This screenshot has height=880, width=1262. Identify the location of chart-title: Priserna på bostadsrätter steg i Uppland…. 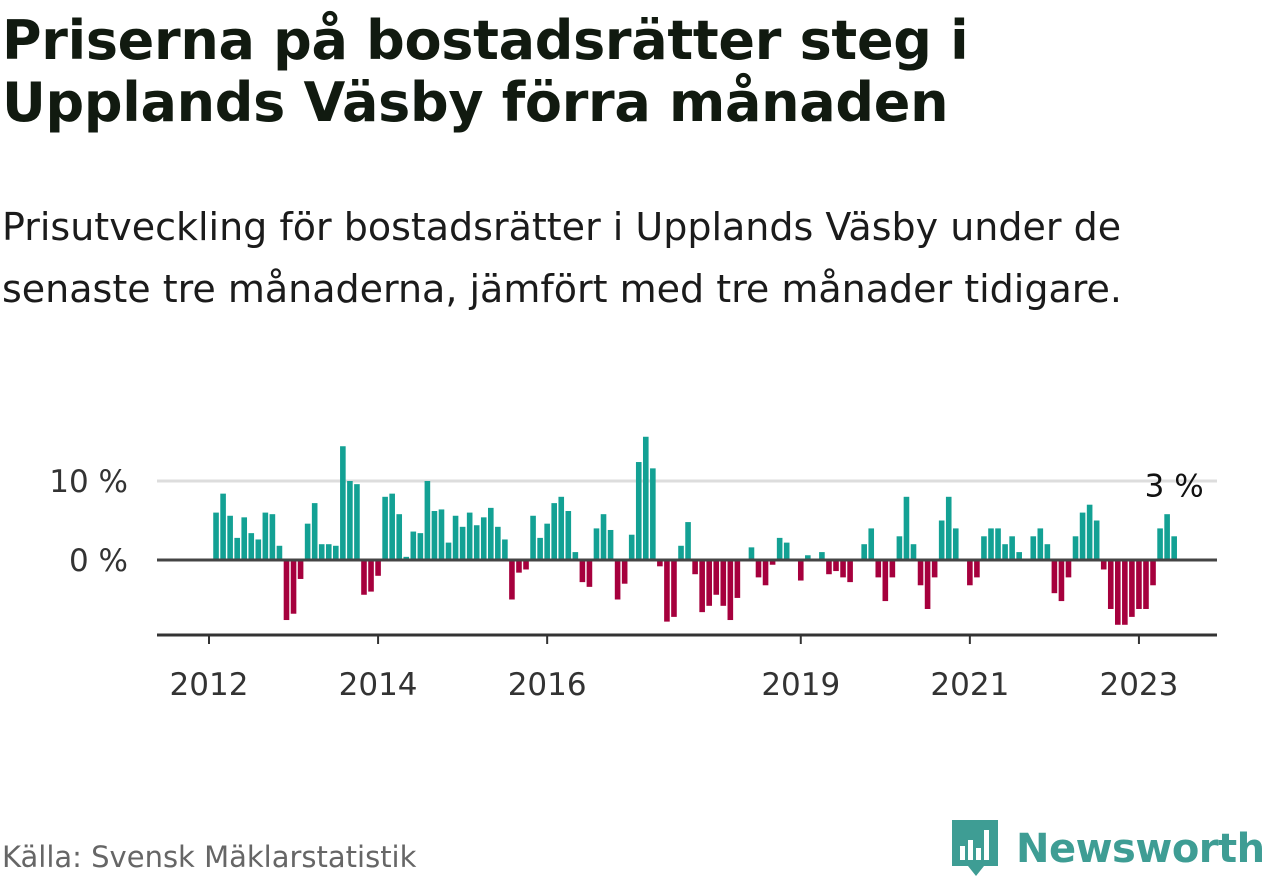
(485, 71).